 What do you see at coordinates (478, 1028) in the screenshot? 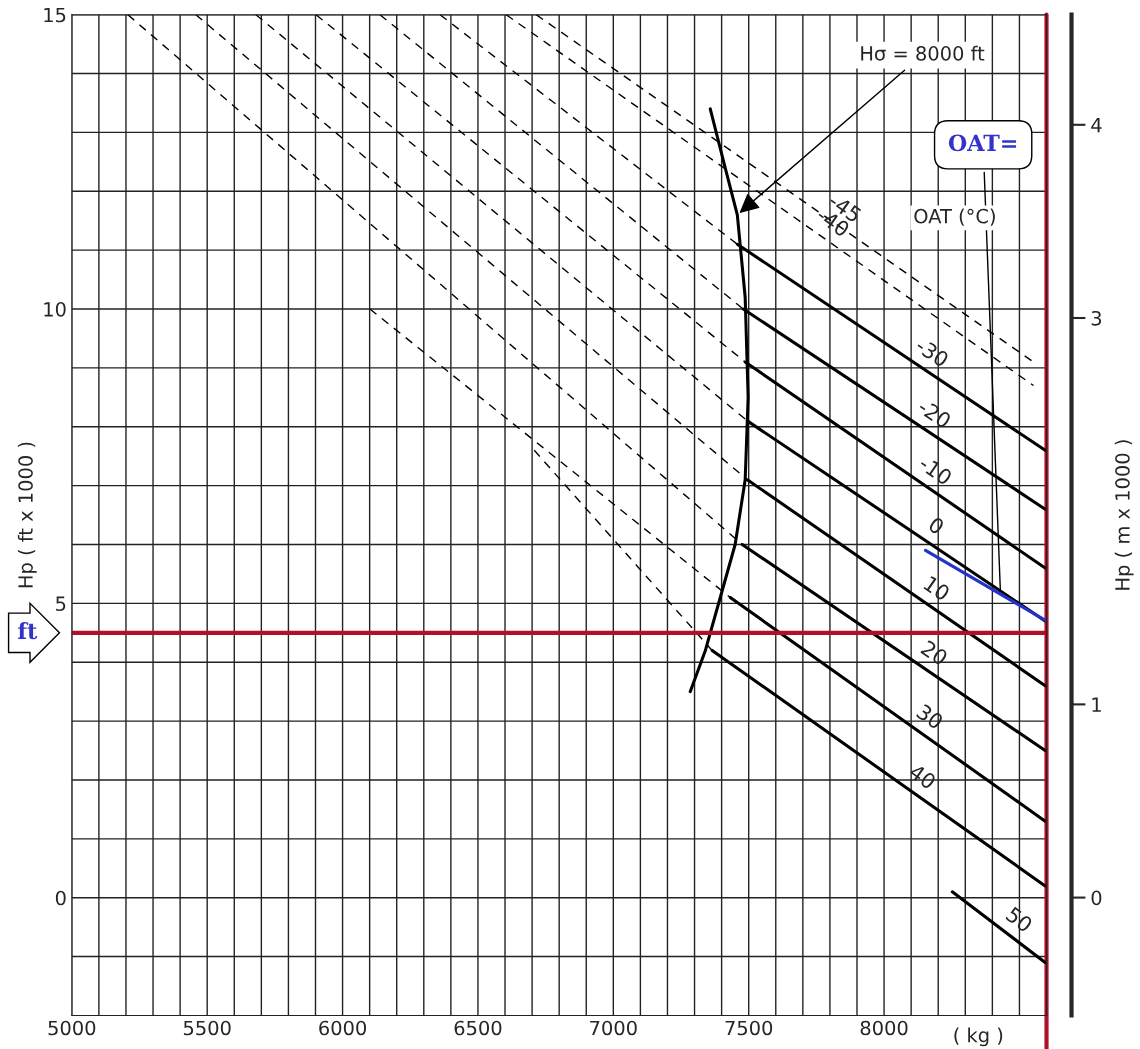
I see `x-tick-label: 6500` at bounding box center [478, 1028].